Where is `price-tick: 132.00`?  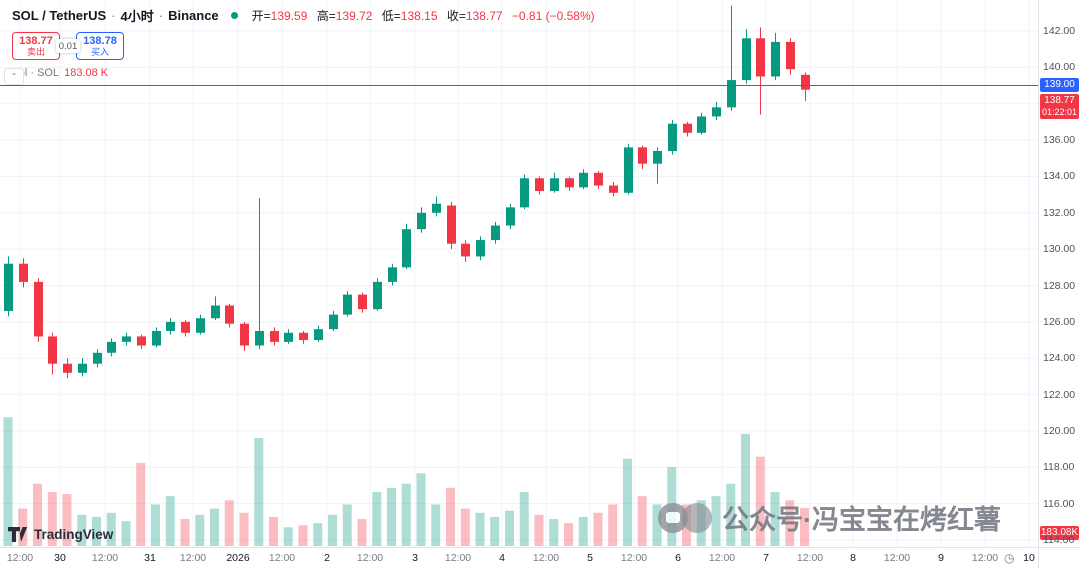
price-tick: 132.00 is located at coordinates (1059, 212).